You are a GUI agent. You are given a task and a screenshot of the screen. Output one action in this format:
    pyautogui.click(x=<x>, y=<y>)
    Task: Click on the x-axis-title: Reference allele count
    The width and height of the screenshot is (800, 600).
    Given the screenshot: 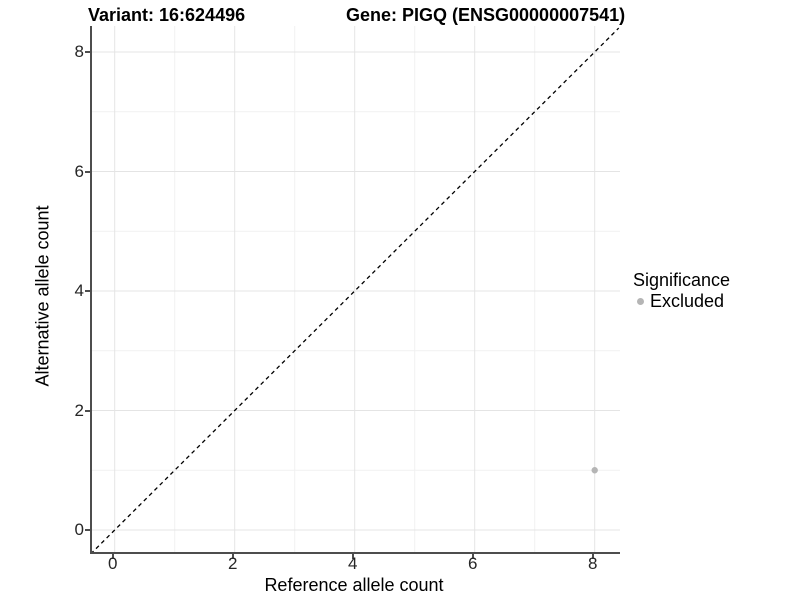 What is the action you would take?
    pyautogui.click(x=354, y=585)
    